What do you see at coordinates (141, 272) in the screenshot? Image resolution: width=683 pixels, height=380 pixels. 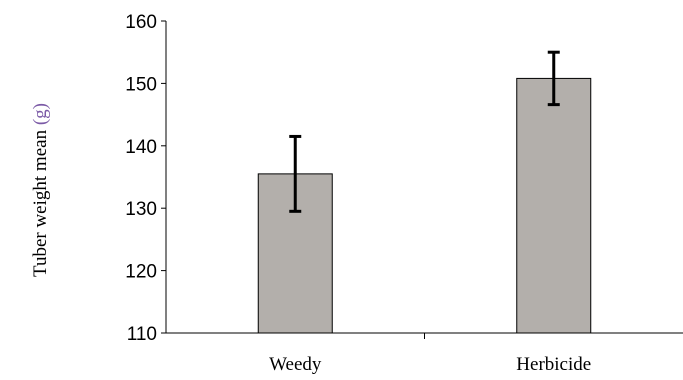 I see `y-tick-label: 120` at bounding box center [141, 272].